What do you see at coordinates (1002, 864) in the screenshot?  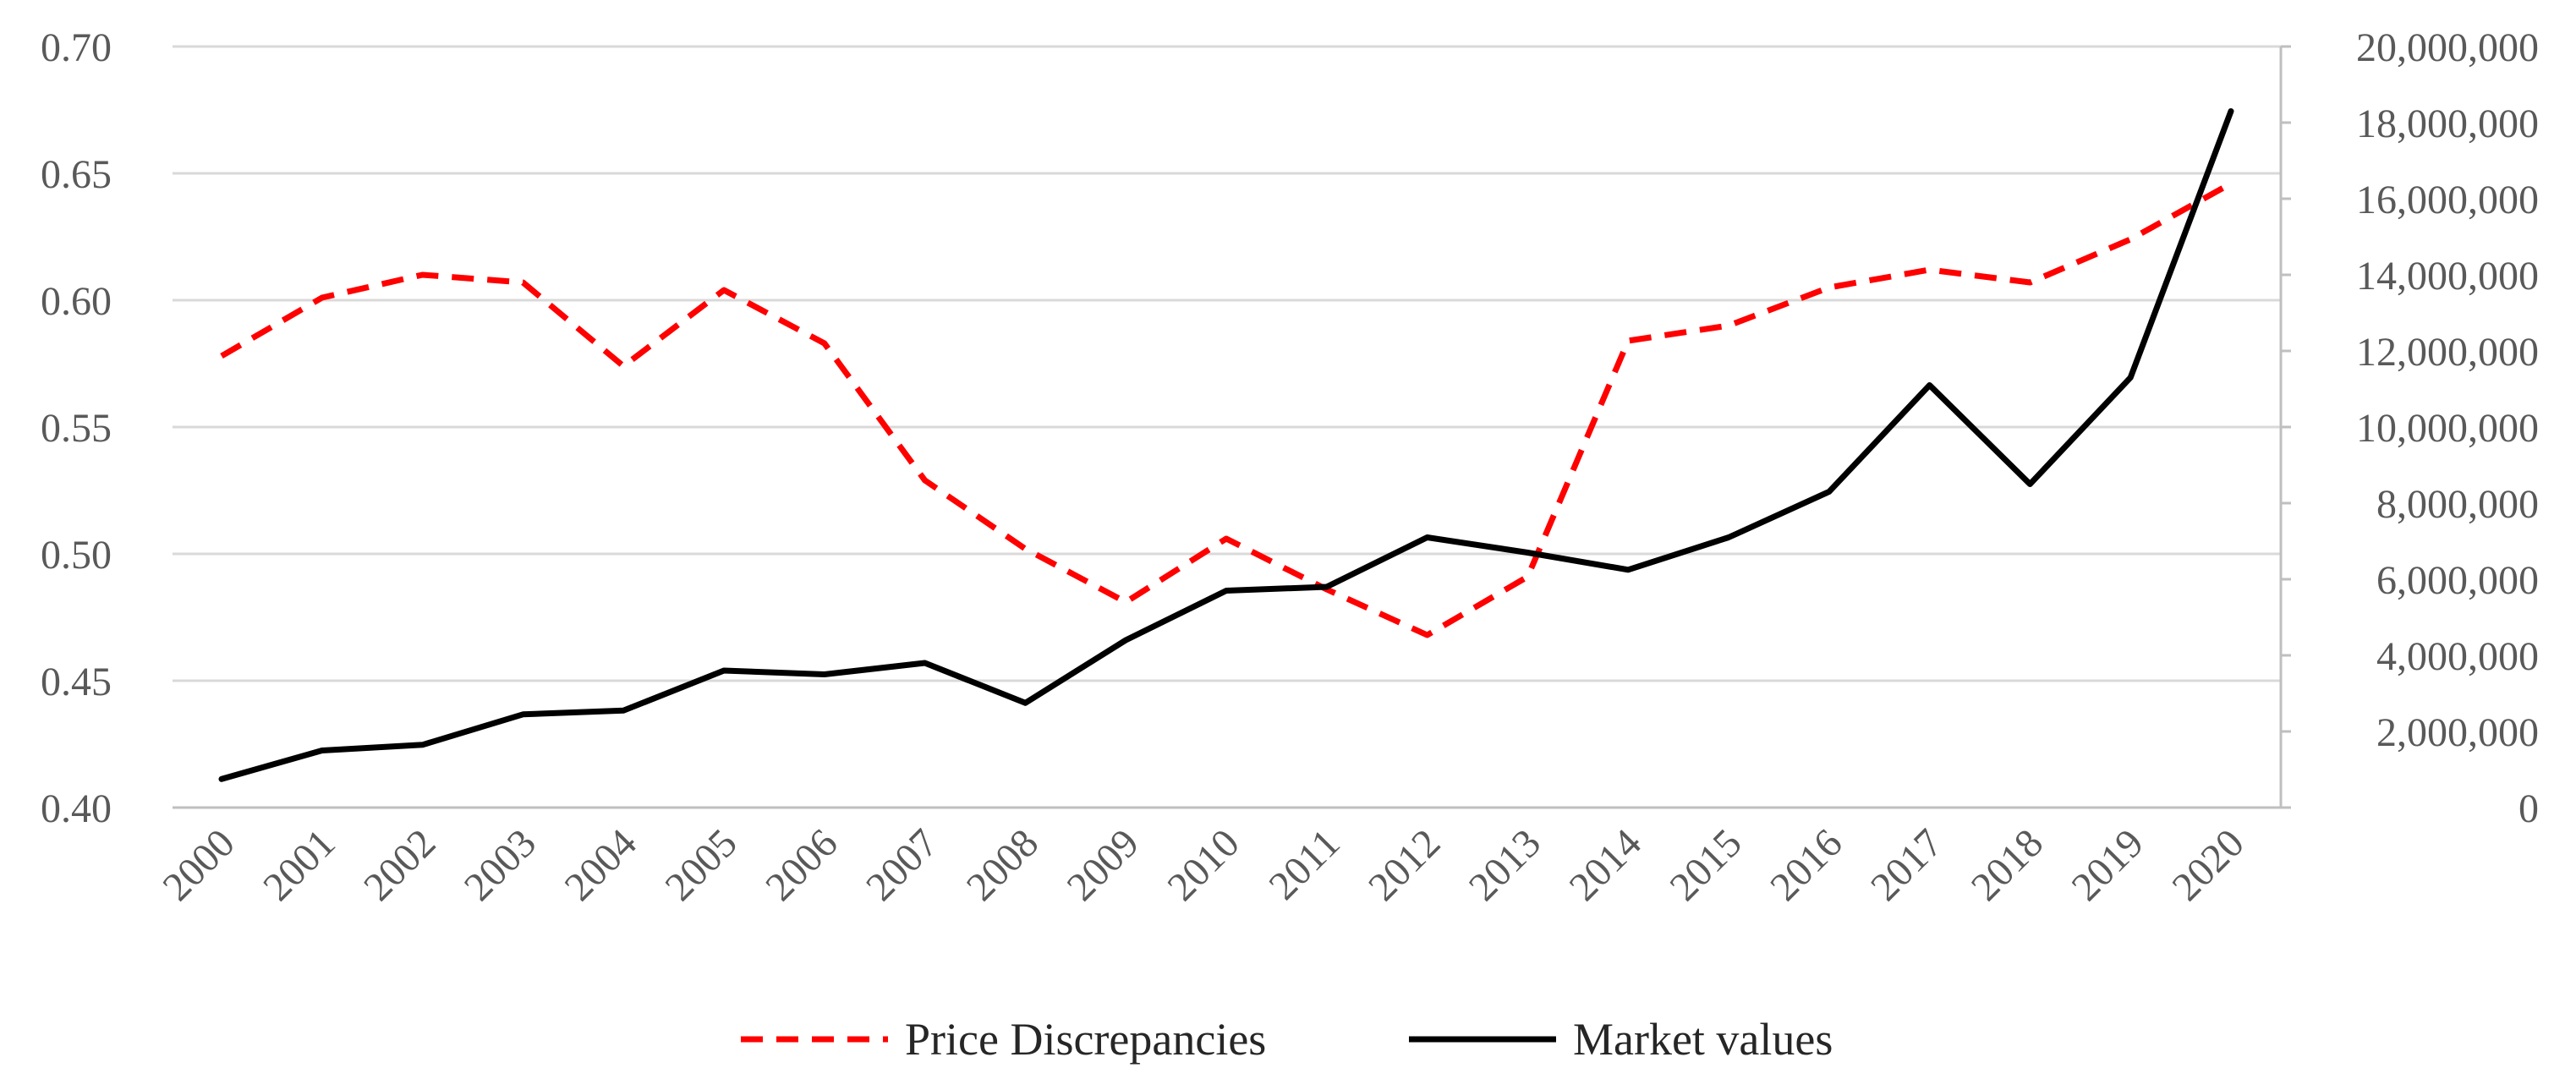 I see `x-axis-tick-label: 2008` at bounding box center [1002, 864].